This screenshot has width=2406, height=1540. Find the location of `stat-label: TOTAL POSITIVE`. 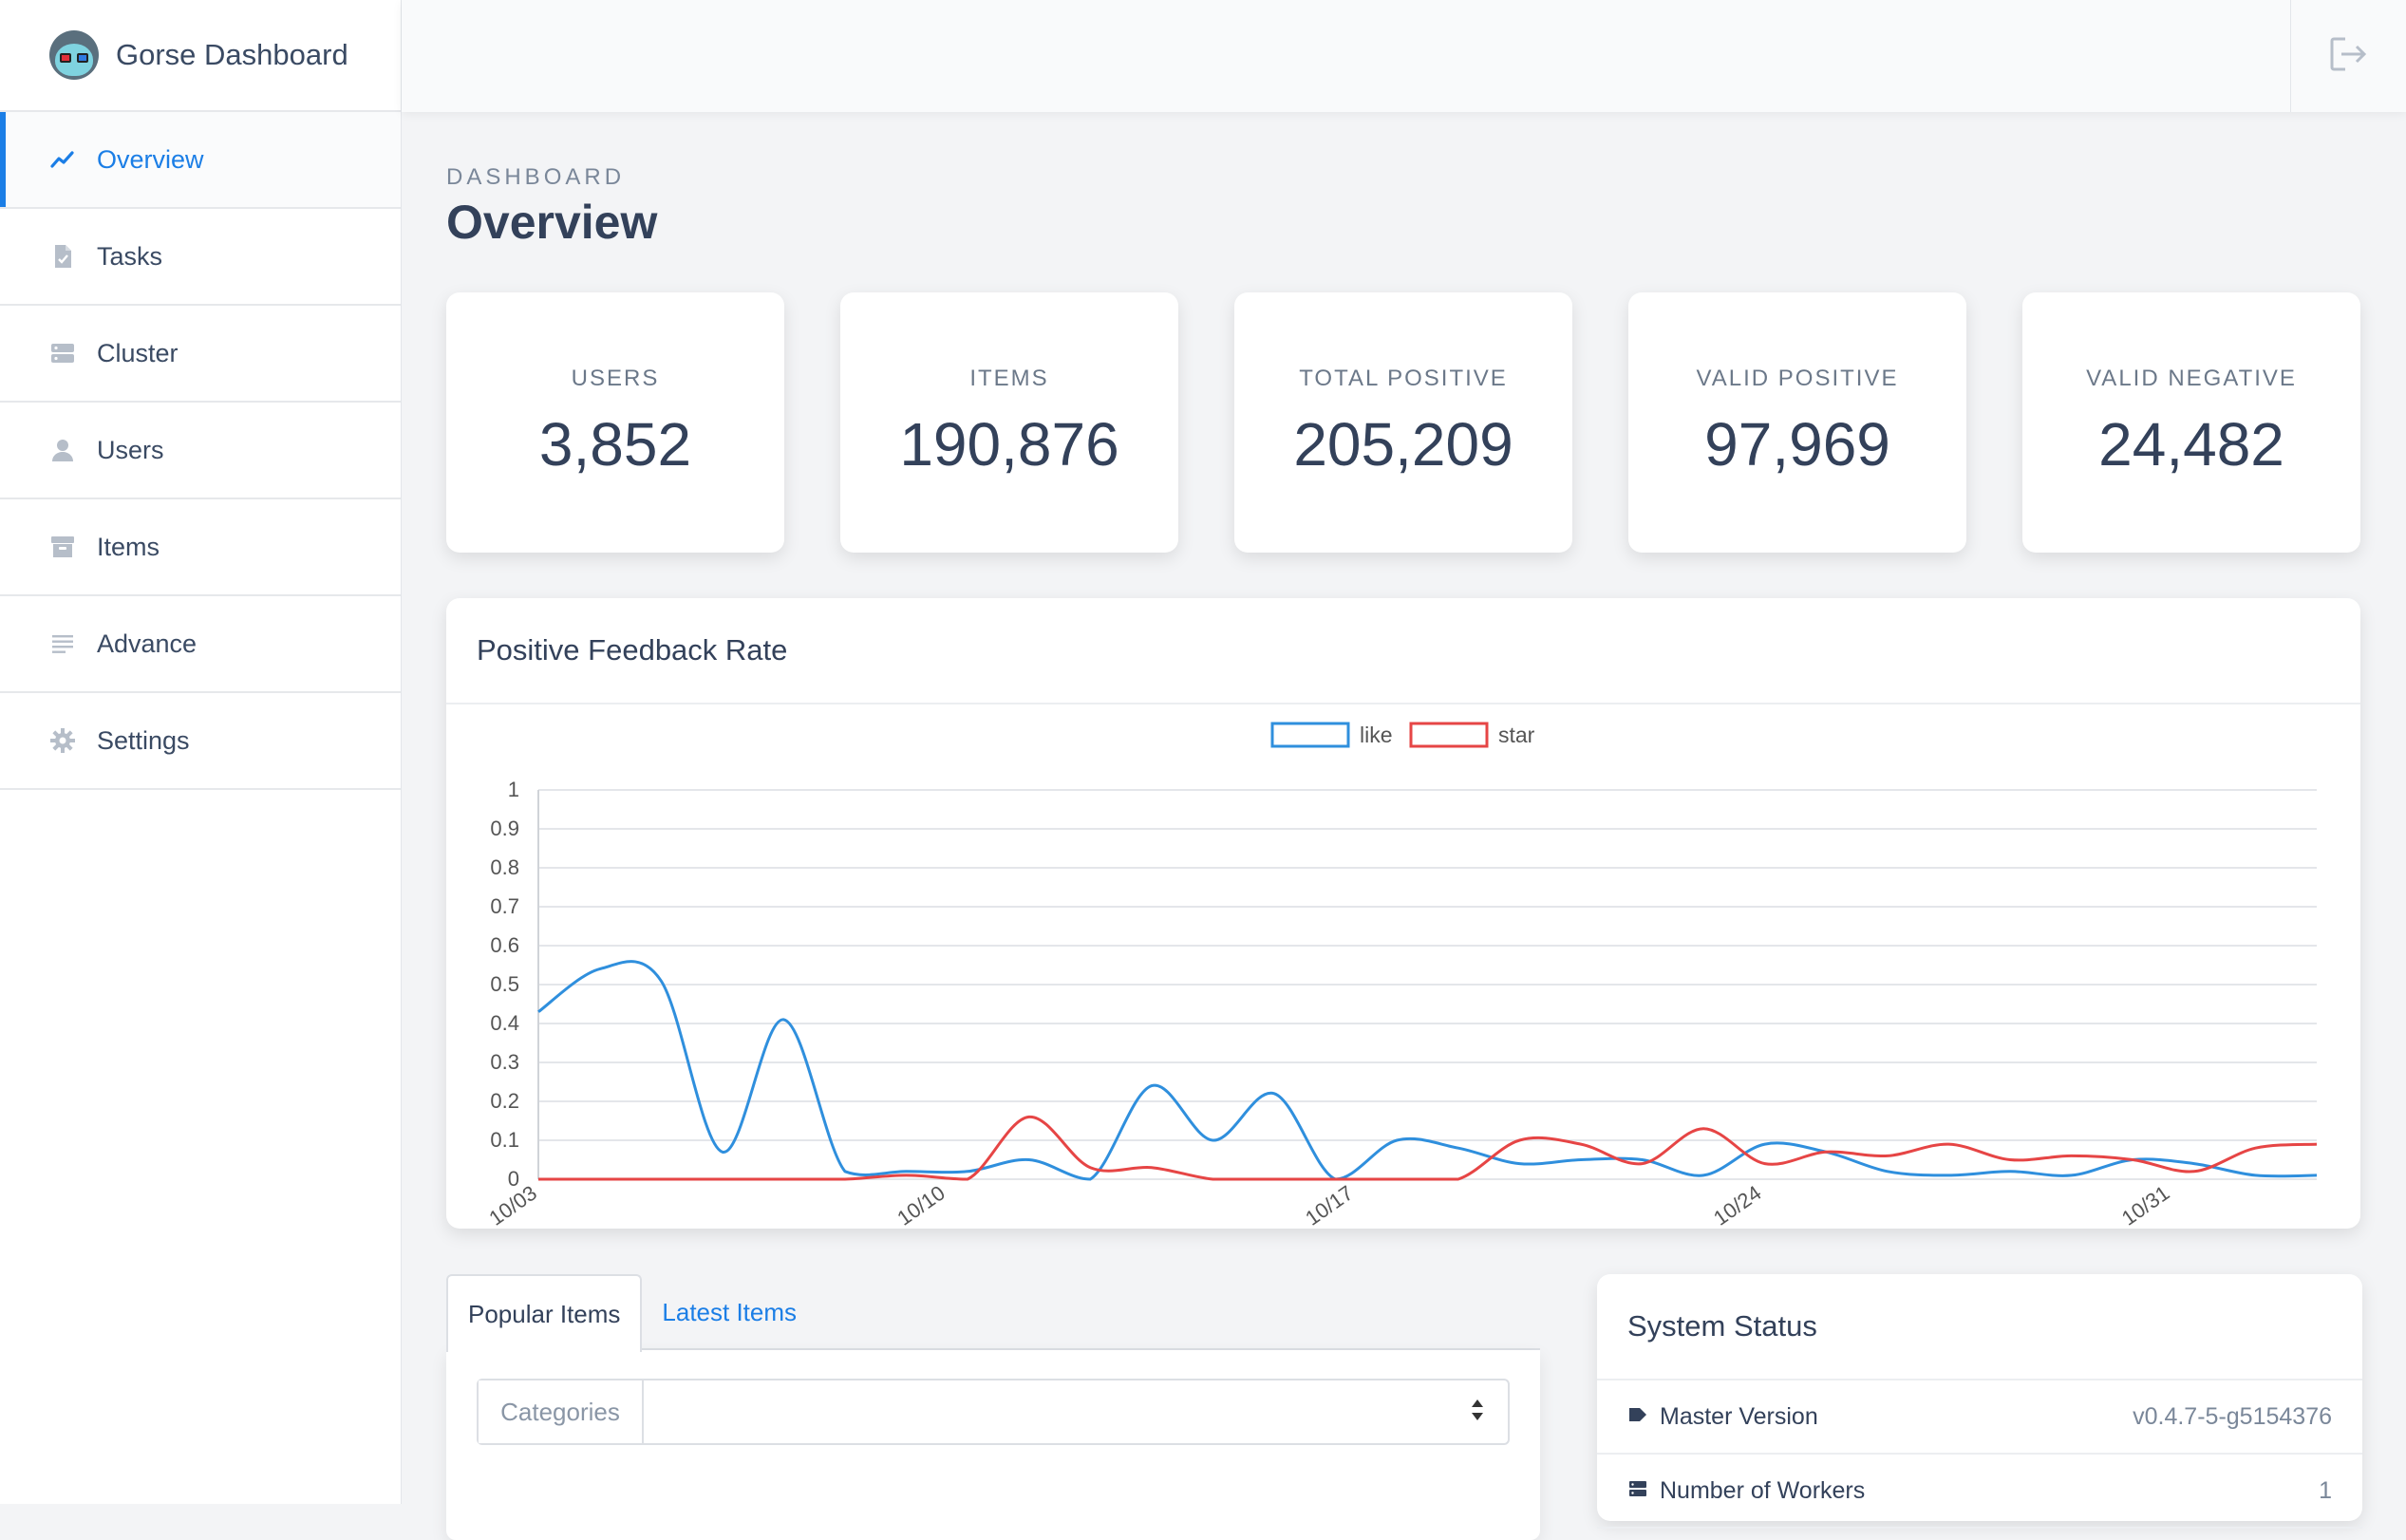

stat-label: TOTAL POSITIVE is located at coordinates (1403, 379).